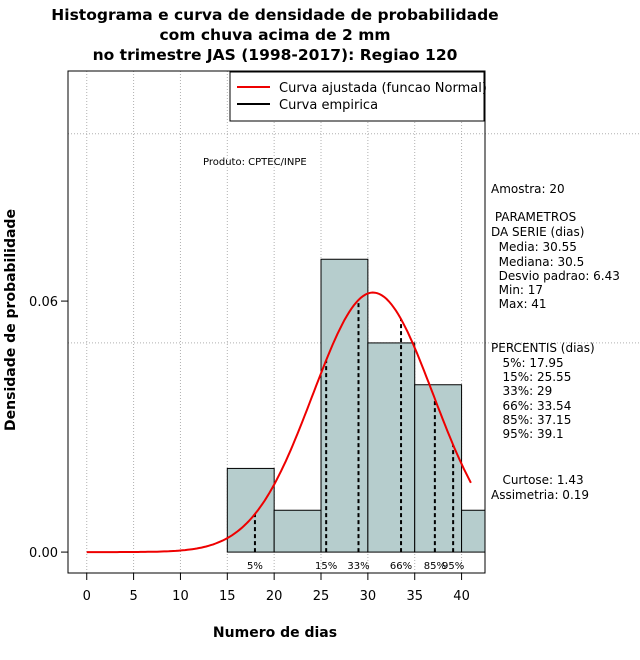  I want to click on stat-mediana: Mediana: 30.5, so click(538, 262).